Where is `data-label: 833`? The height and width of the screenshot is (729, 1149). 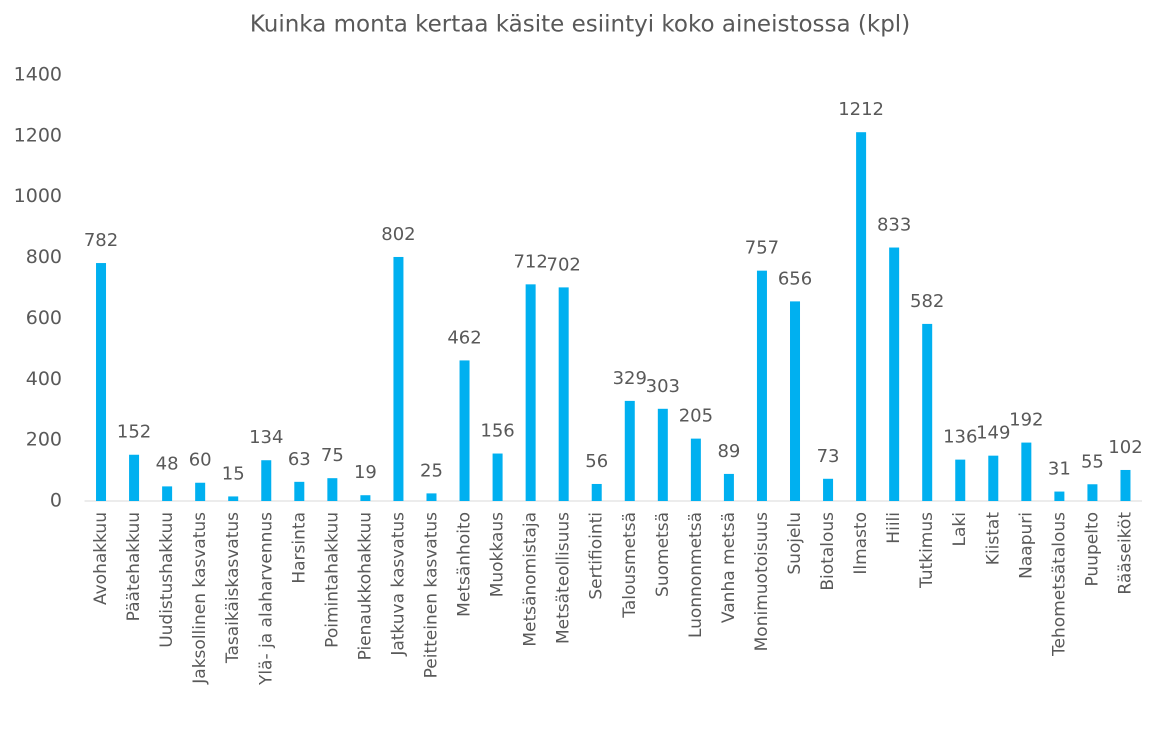
data-label: 833 is located at coordinates (894, 225).